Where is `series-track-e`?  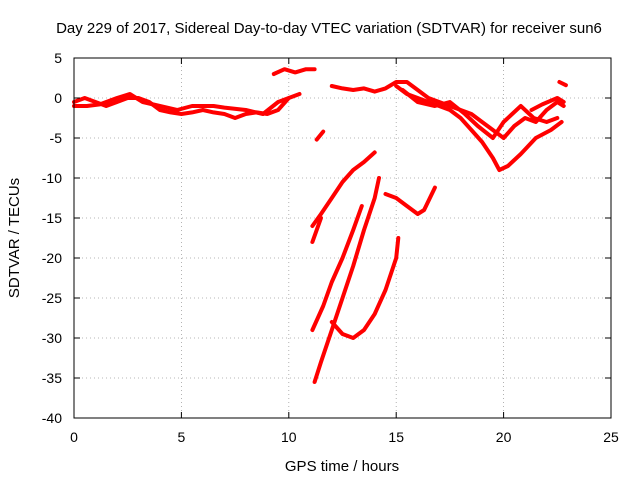
series-track-e is located at coordinates (447, 110).